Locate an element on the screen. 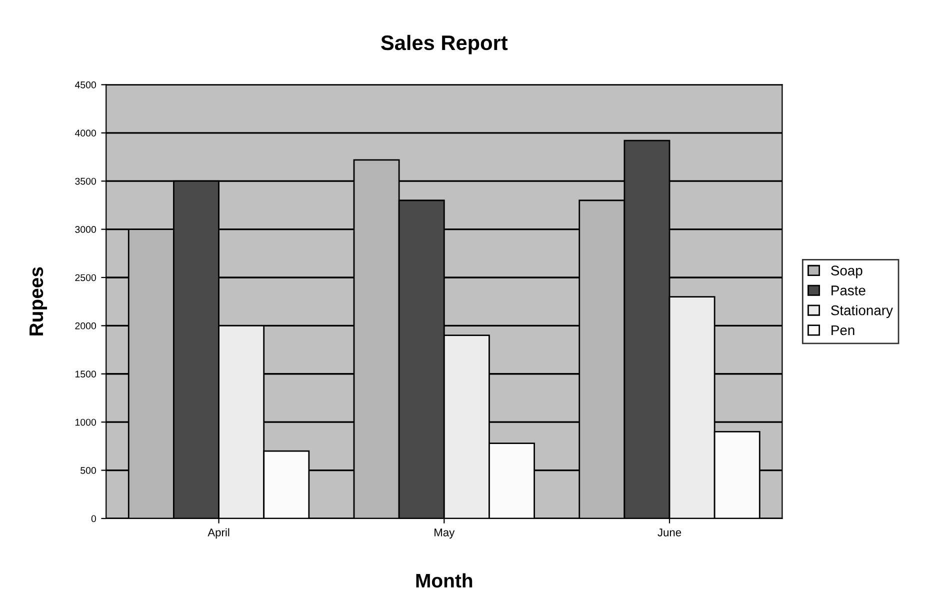 The height and width of the screenshot is (605, 939). legend-label: Soap is located at coordinates (846, 272).